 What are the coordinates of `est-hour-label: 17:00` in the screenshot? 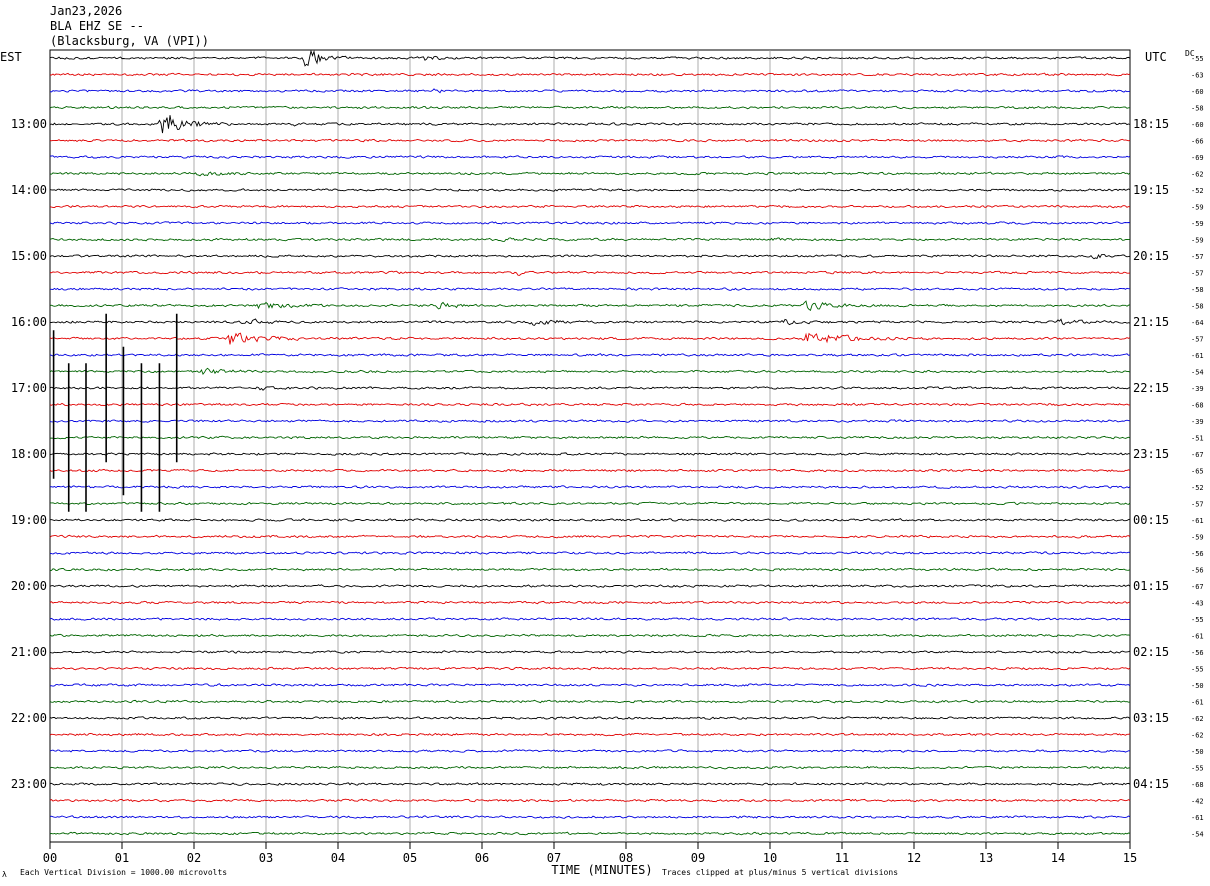 It's located at (29, 388).